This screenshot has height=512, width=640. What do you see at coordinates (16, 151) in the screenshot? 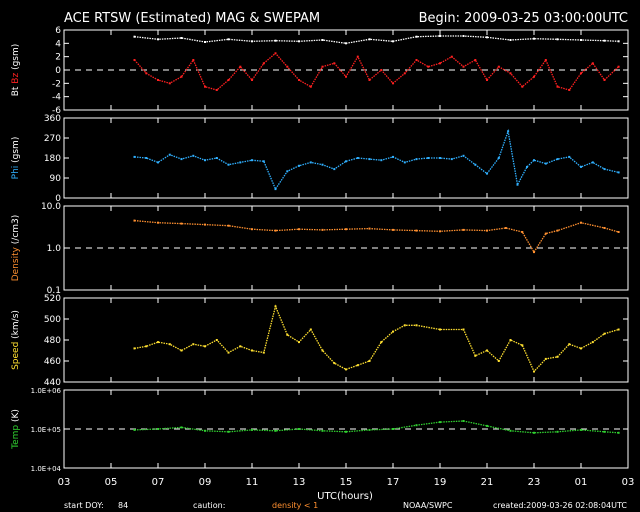
I see `y-axis-label-unit: (gsm)` at bounding box center [16, 151].